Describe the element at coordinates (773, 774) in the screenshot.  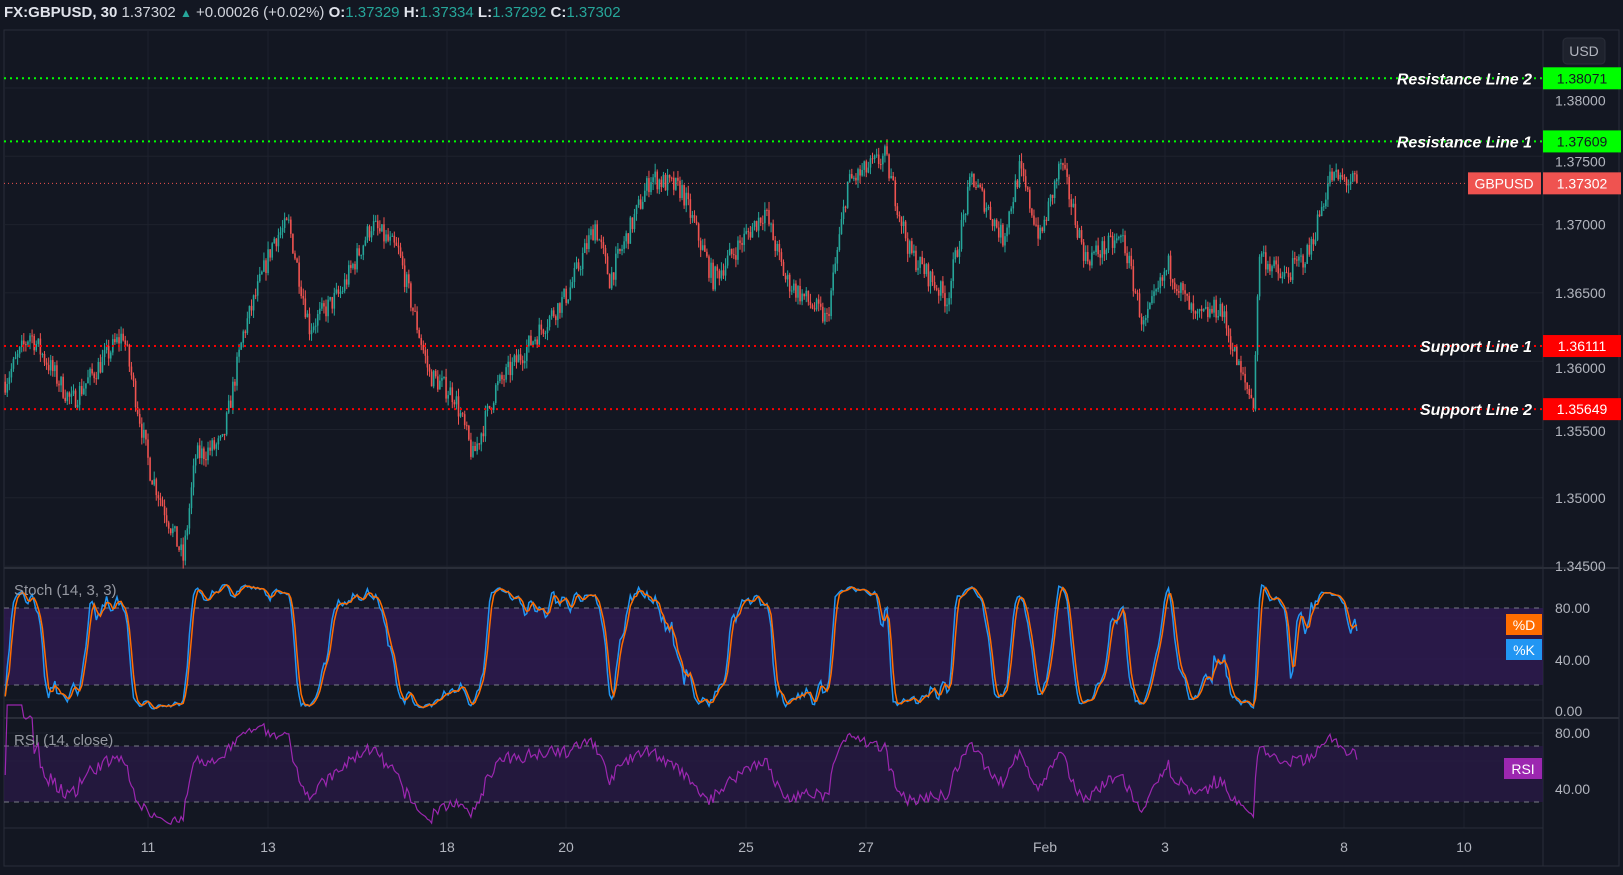
I see `rsi-band` at that location.